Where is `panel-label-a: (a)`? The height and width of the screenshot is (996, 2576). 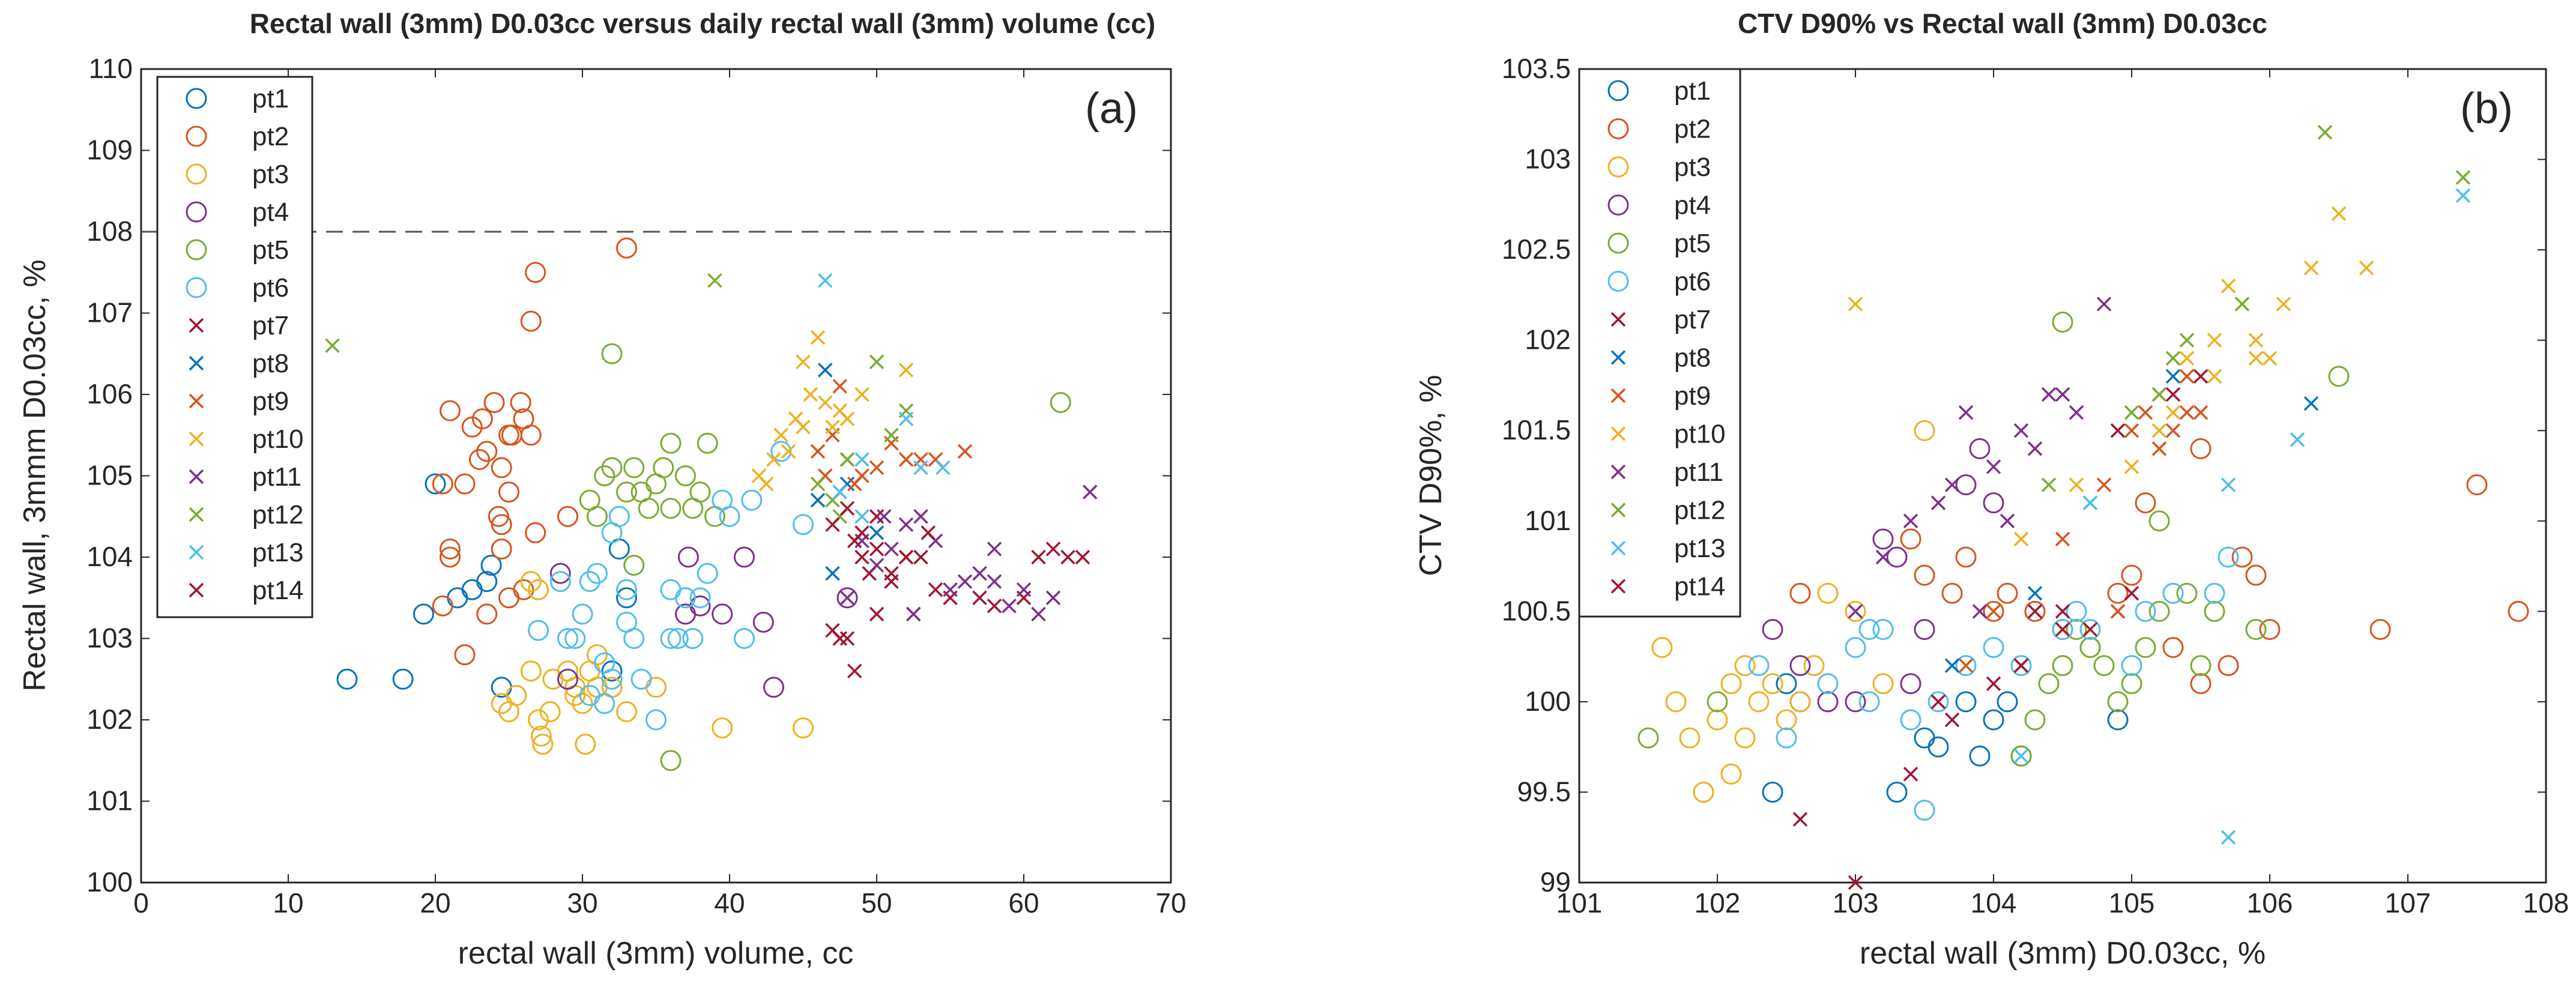
panel-label-a: (a) is located at coordinates (1111, 109).